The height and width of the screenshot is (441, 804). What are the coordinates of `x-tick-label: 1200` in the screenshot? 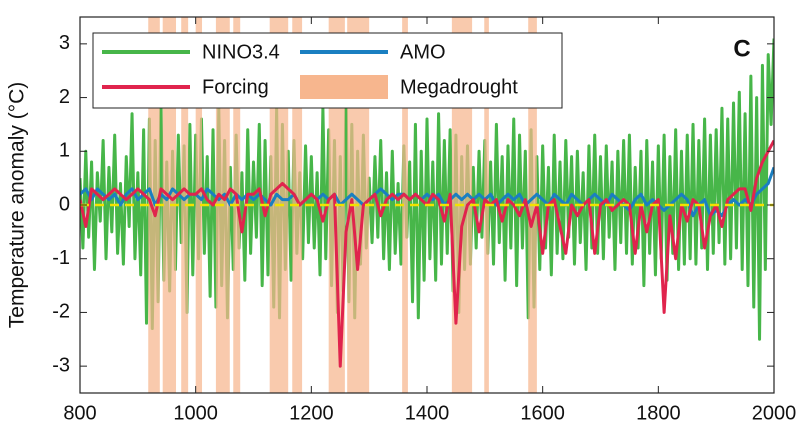 It's located at (311, 413).